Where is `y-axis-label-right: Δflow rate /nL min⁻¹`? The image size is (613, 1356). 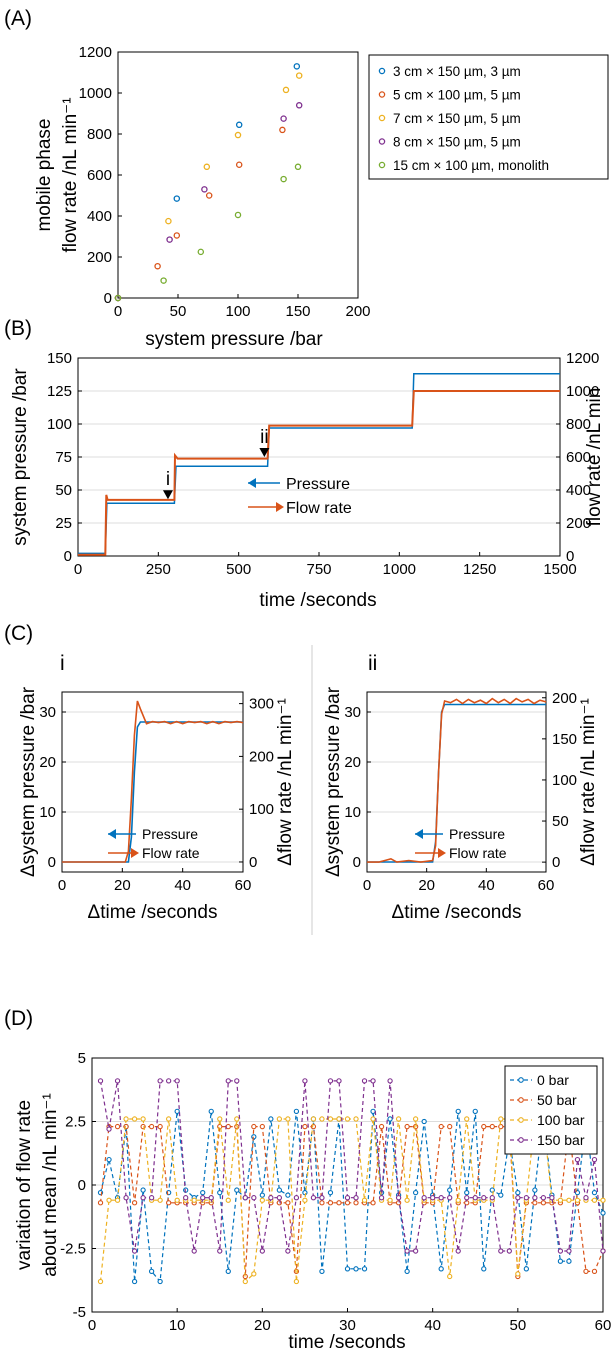
y-axis-label-right: Δflow rate /nL min⁻¹ is located at coordinates (285, 782).